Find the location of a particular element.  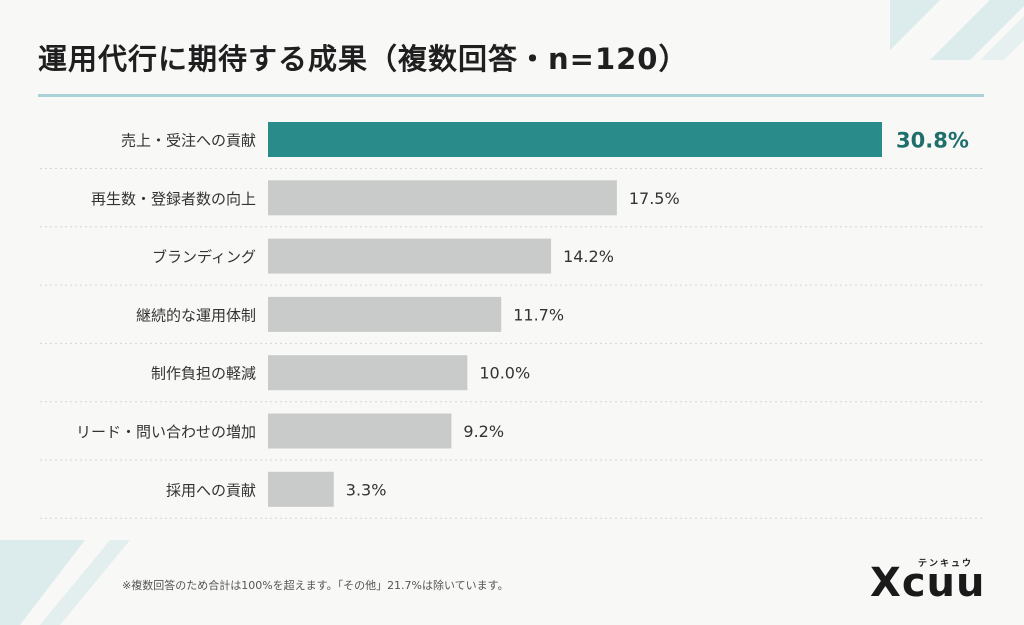

category-label: 再生数・登録者数の向上 is located at coordinates (173, 199).